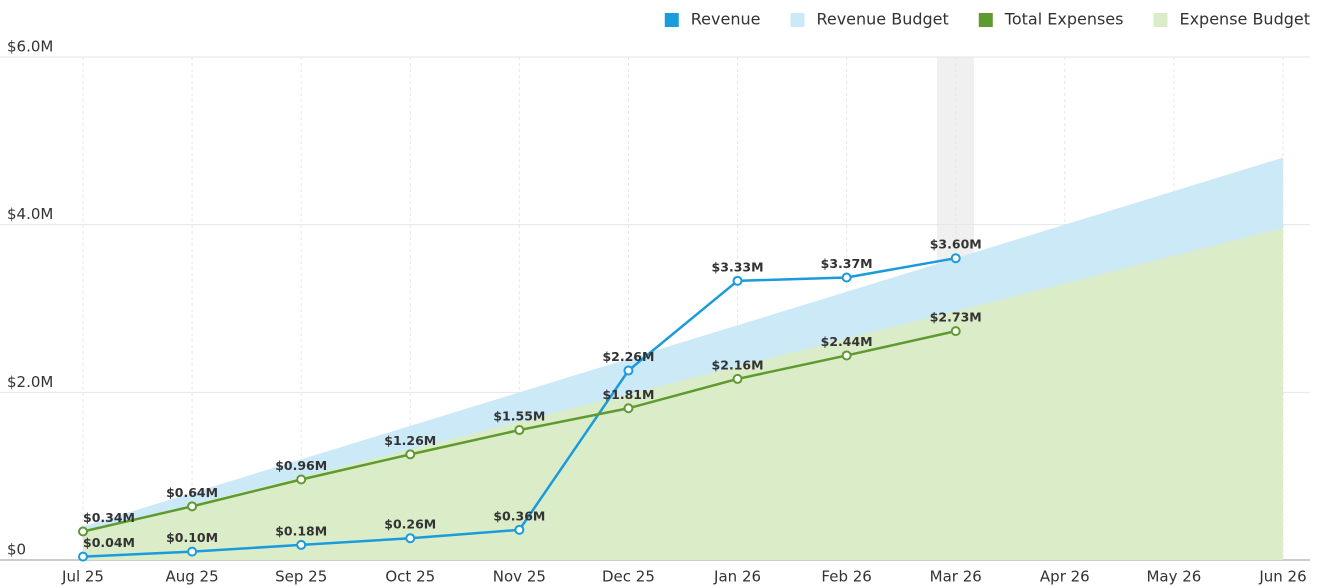  Describe the element at coordinates (519, 416) in the screenshot. I see `data-label: $1.55M` at that location.